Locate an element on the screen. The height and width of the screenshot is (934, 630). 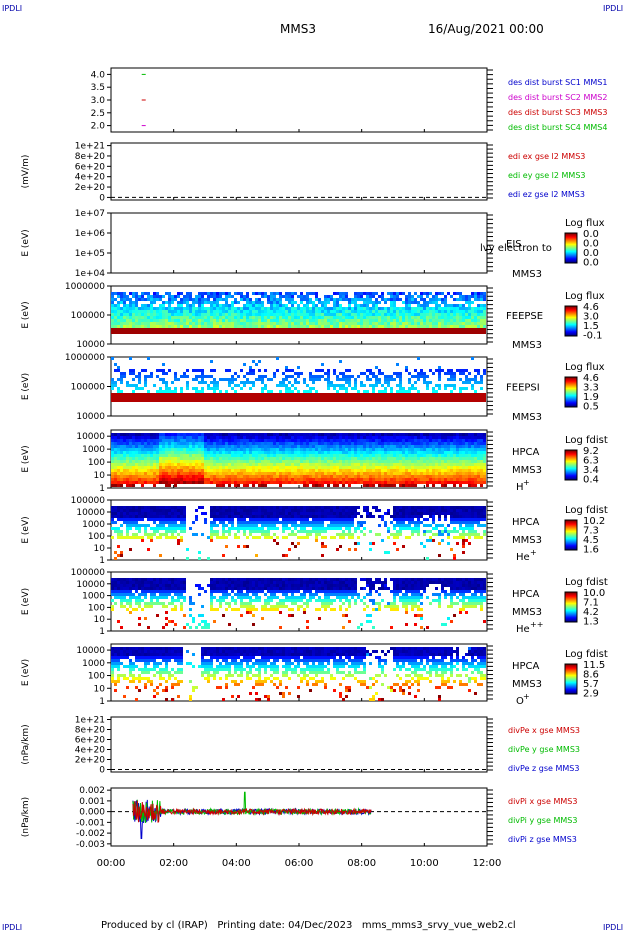
y-axis-label: E (eV) is located at coordinates (26, 314).